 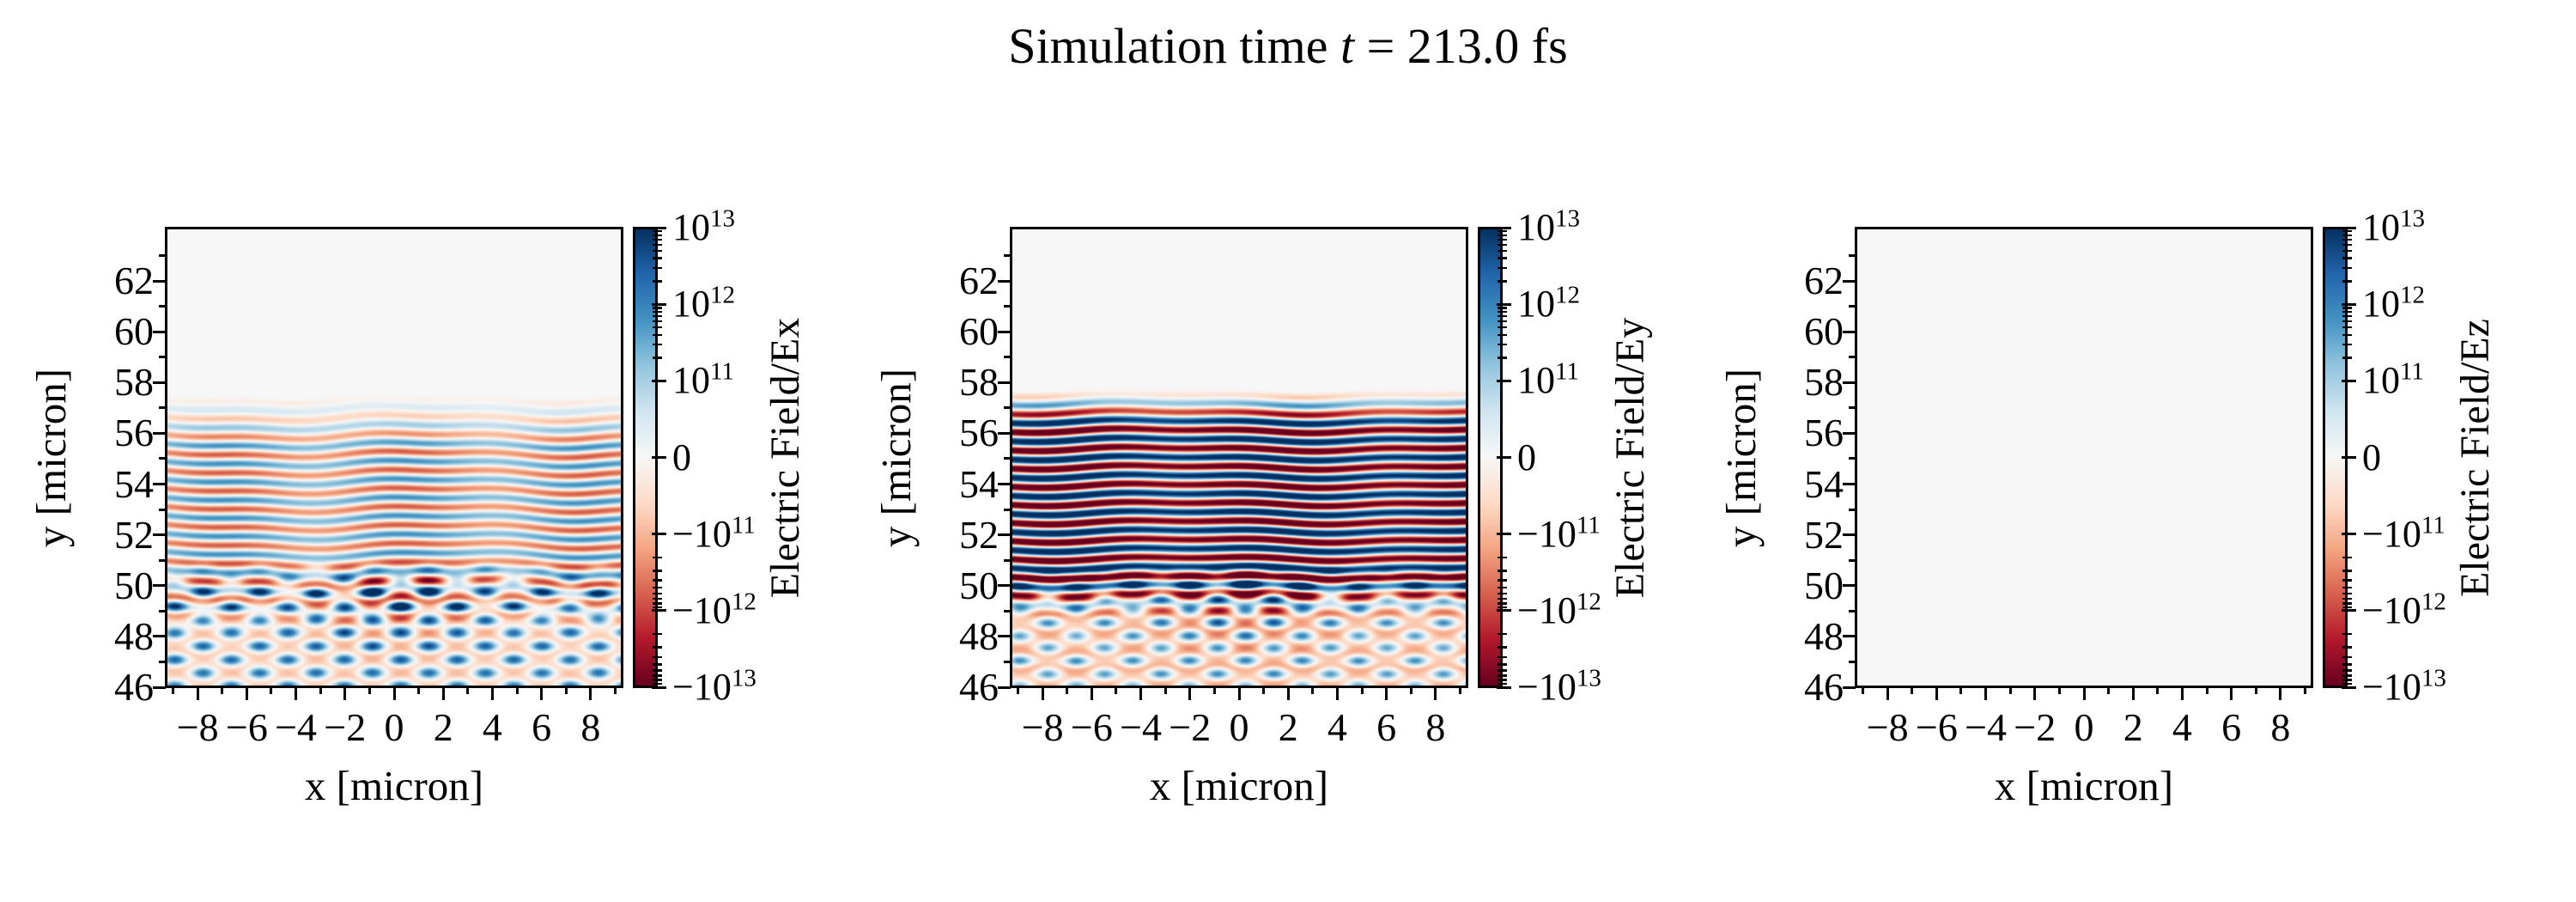 I want to click on plot-frame-ez, so click(x=2084, y=457).